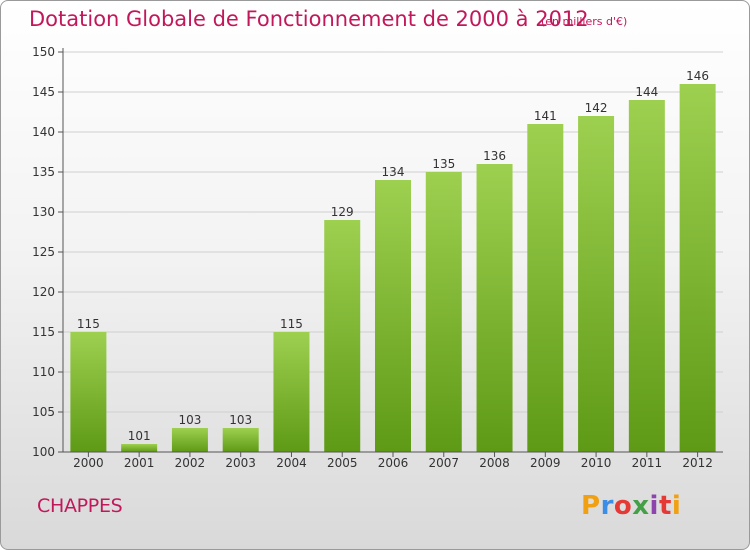 The image size is (750, 550). What do you see at coordinates (43, 172) in the screenshot?
I see `y-tick-label: 135` at bounding box center [43, 172].